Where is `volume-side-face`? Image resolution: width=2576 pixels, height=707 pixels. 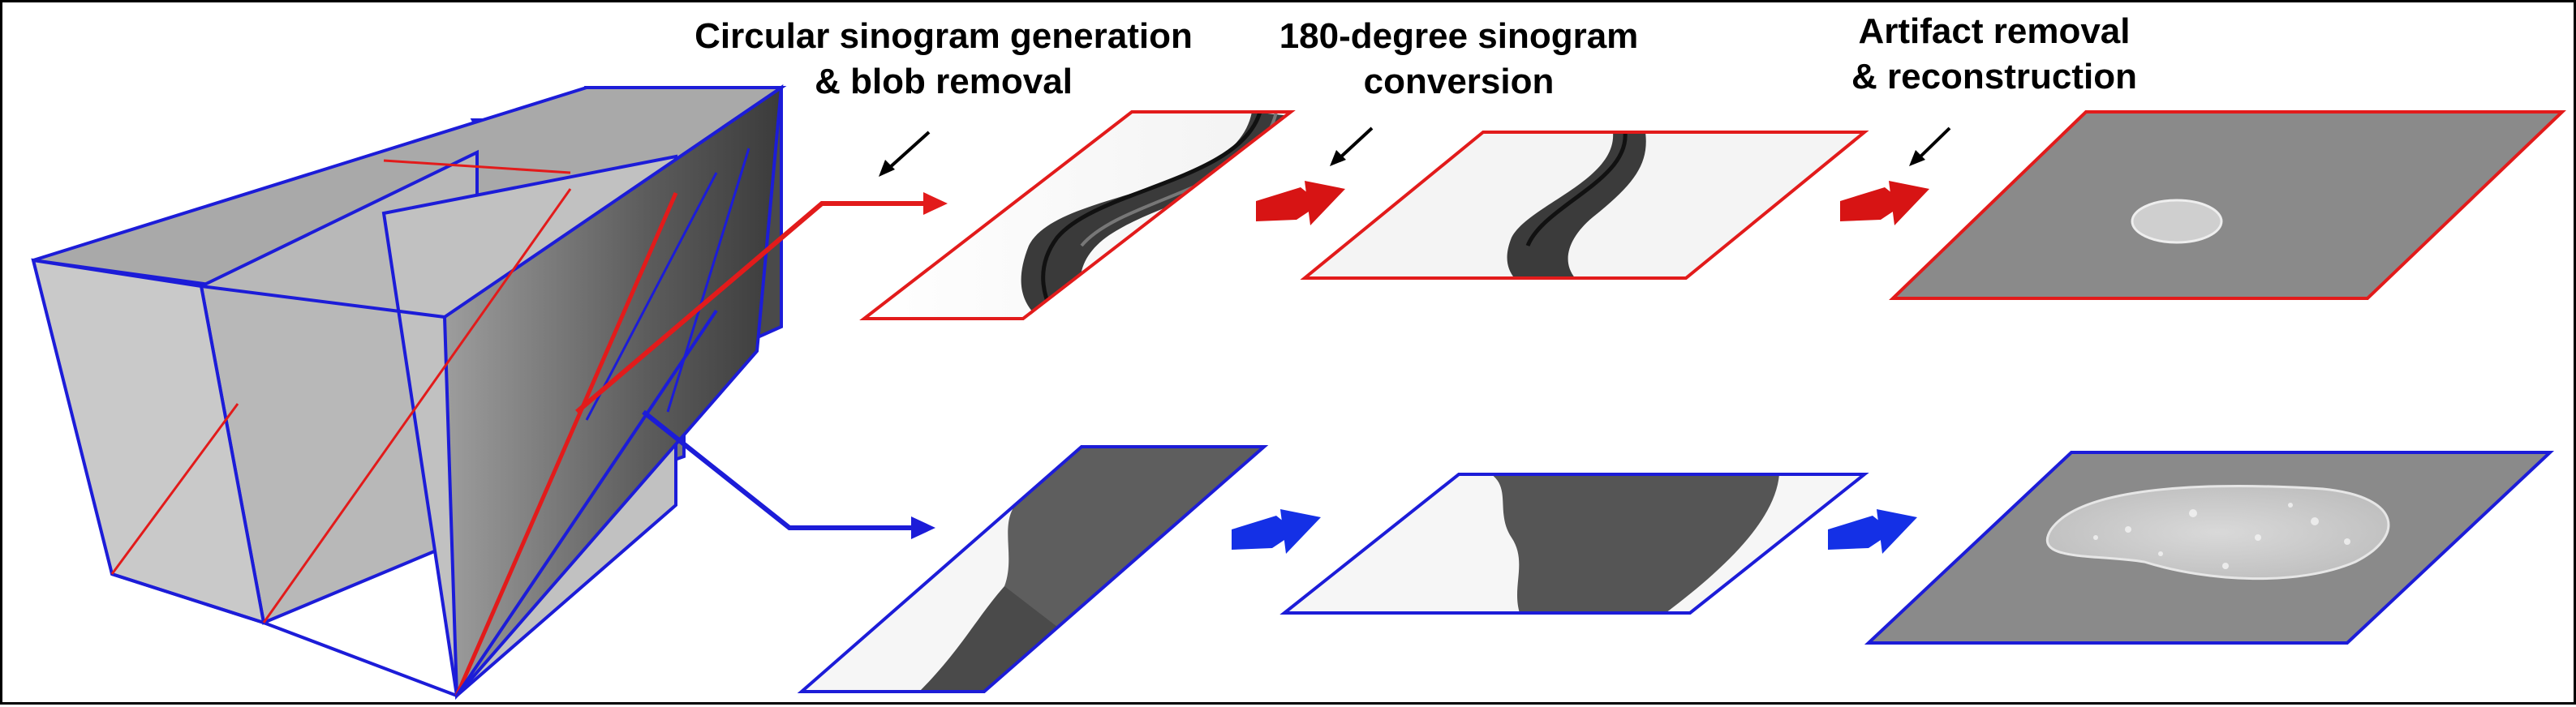 volume-side-face is located at coordinates (613, 392).